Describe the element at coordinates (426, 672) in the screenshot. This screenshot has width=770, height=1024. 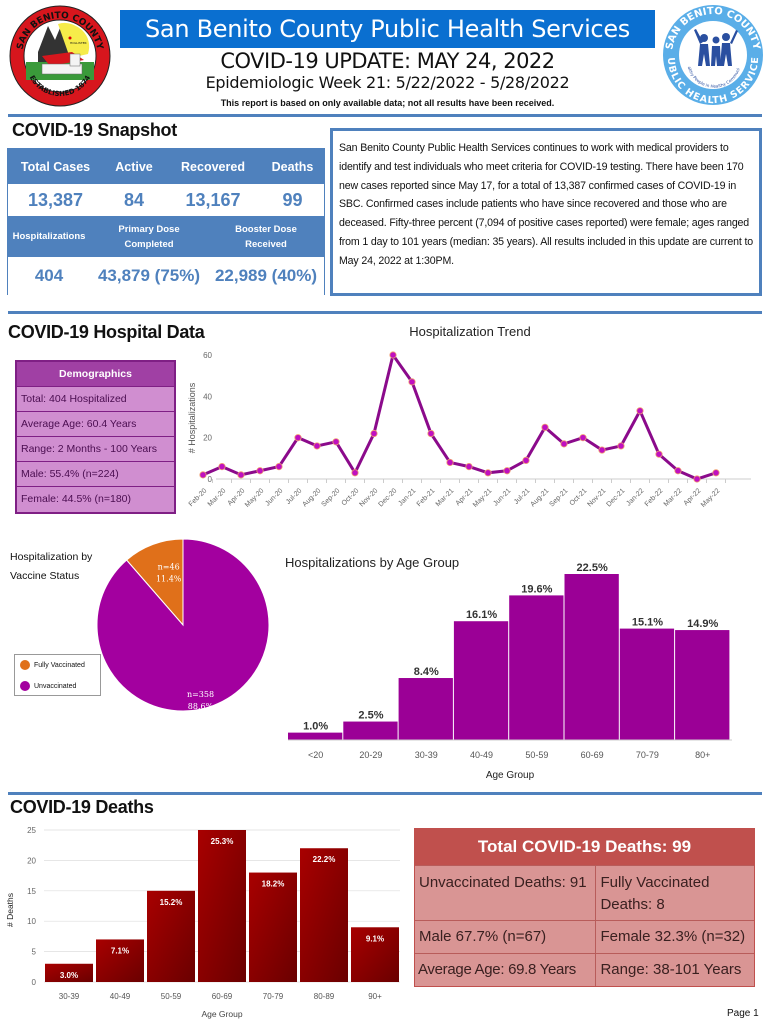
I see `bar-data-label: 8.4%` at that location.